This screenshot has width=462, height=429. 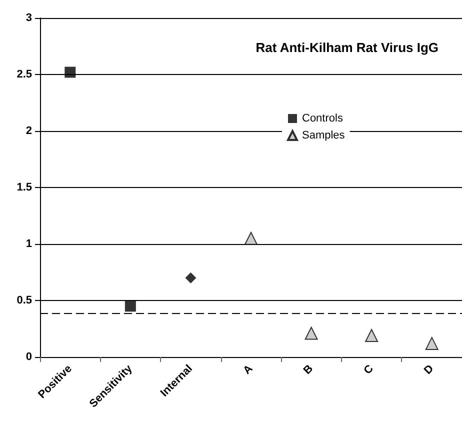 What do you see at coordinates (248, 369) in the screenshot?
I see `x-tick-label: A` at bounding box center [248, 369].